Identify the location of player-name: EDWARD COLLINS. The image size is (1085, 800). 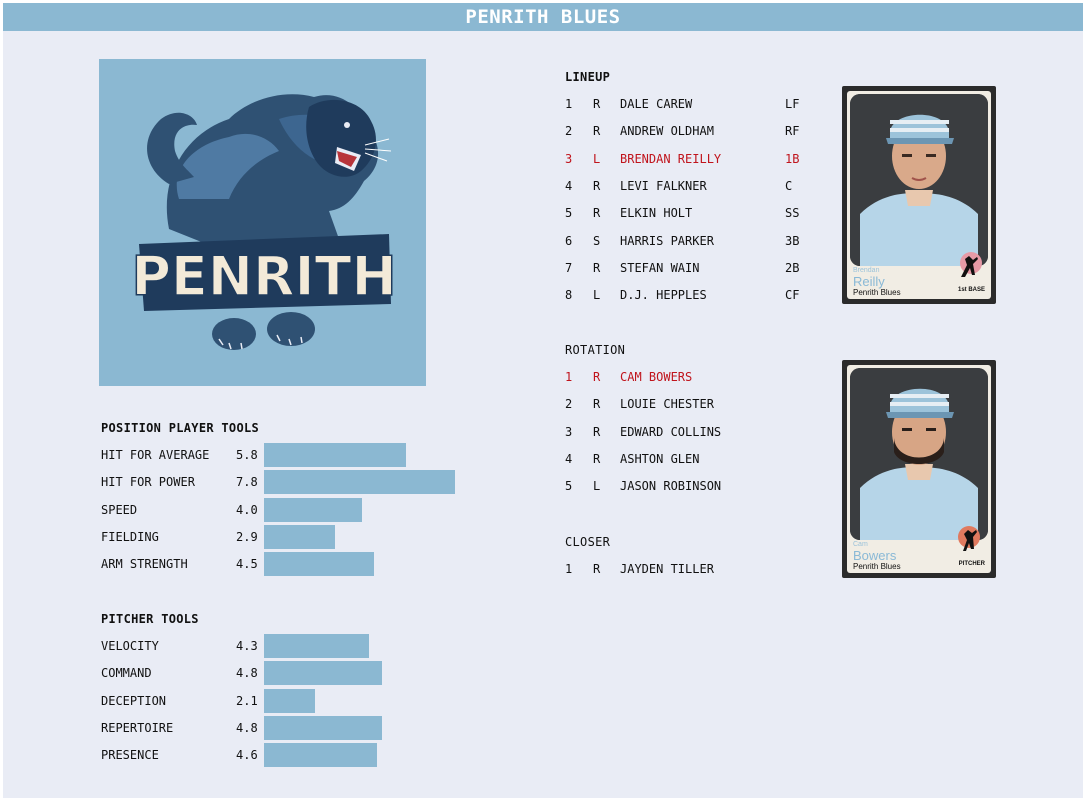
(671, 431).